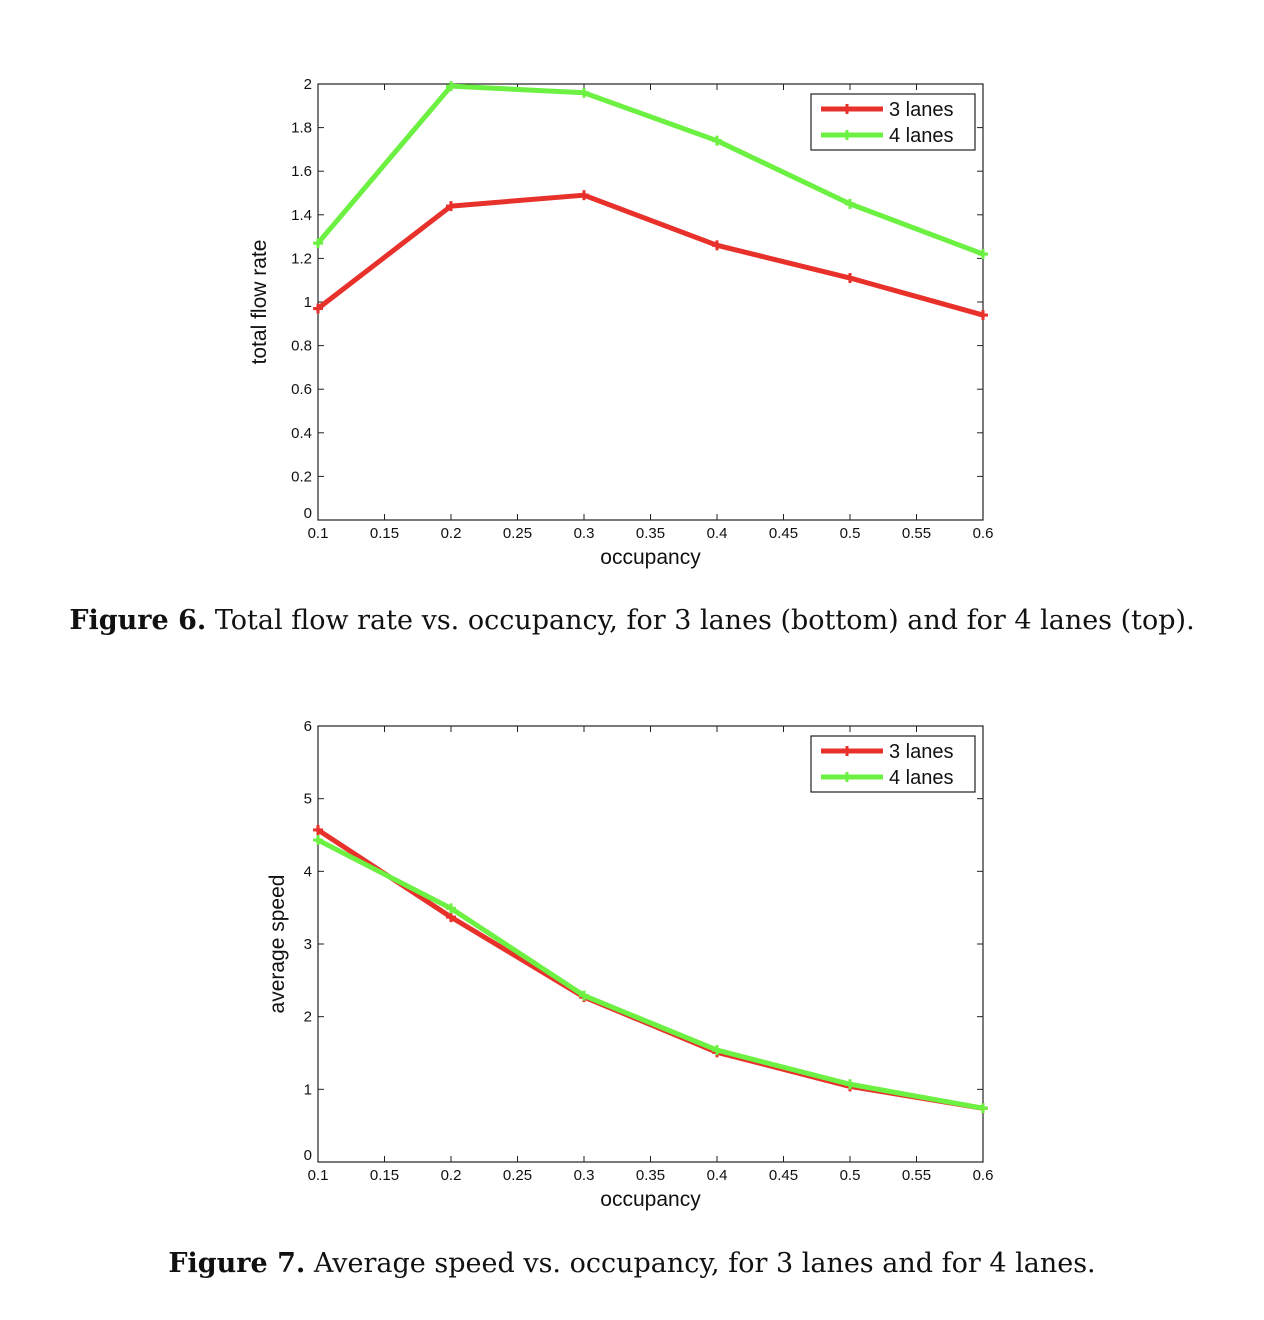 The width and height of the screenshot is (1264, 1320). I want to click on y-tick-label: 4, so click(308, 871).